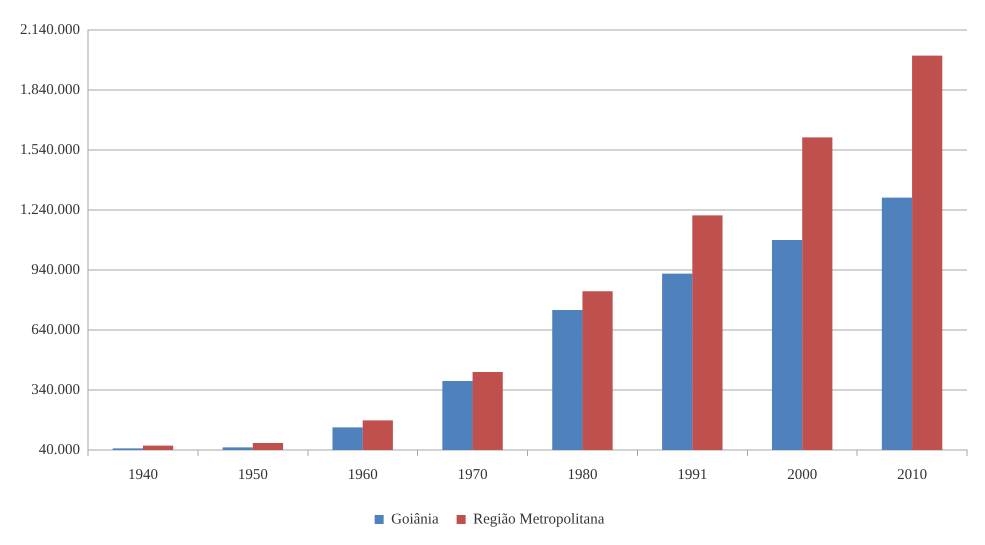 Image resolution: width=985 pixels, height=545 pixels. Describe the element at coordinates (50, 150) in the screenshot. I see `y-tick-label: 1.540.000` at that location.